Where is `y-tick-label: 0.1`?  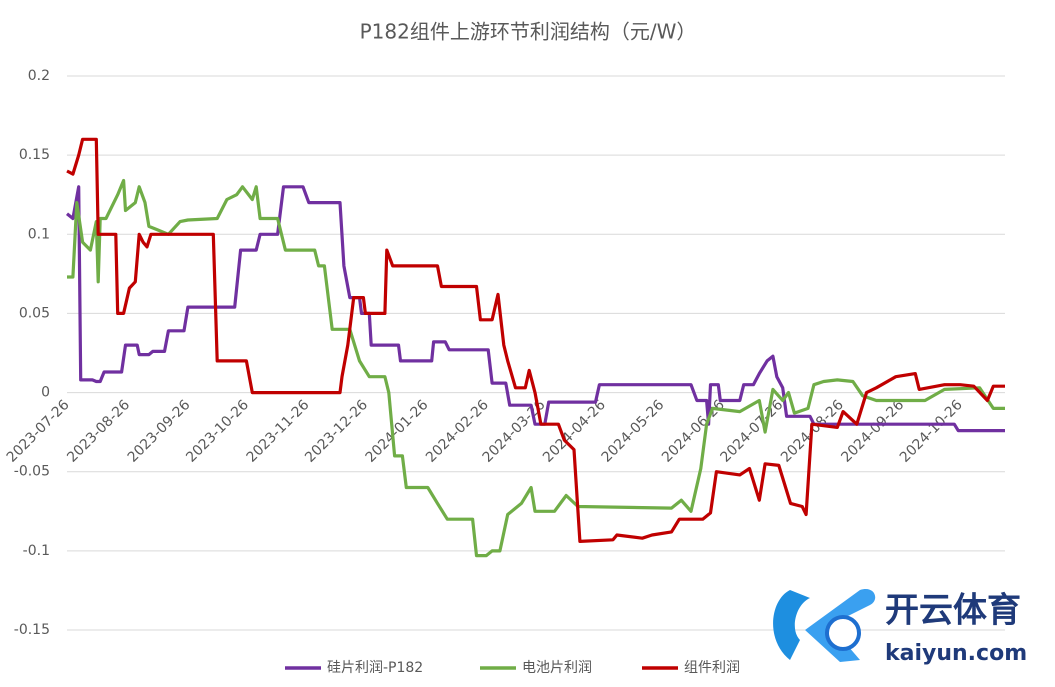
y-tick-label: 0.1 is located at coordinates (39, 234).